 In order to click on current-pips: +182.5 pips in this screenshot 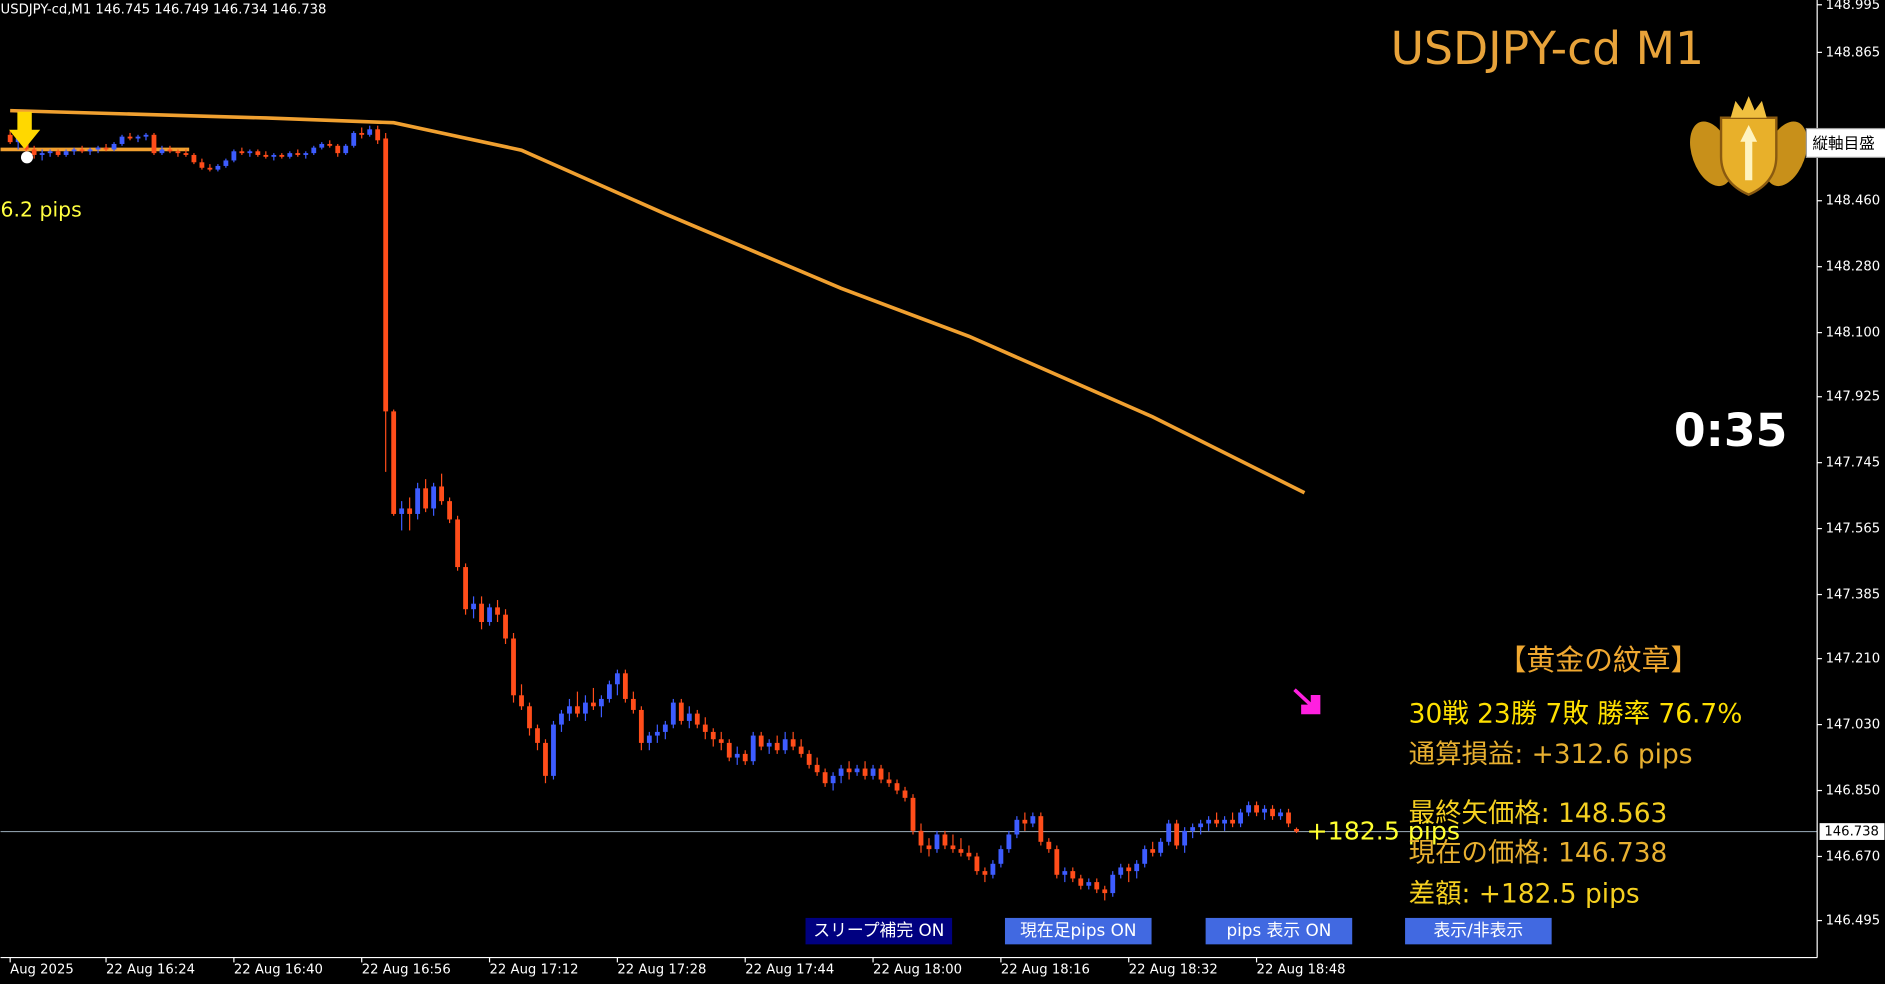, I will do `click(1384, 831)`.